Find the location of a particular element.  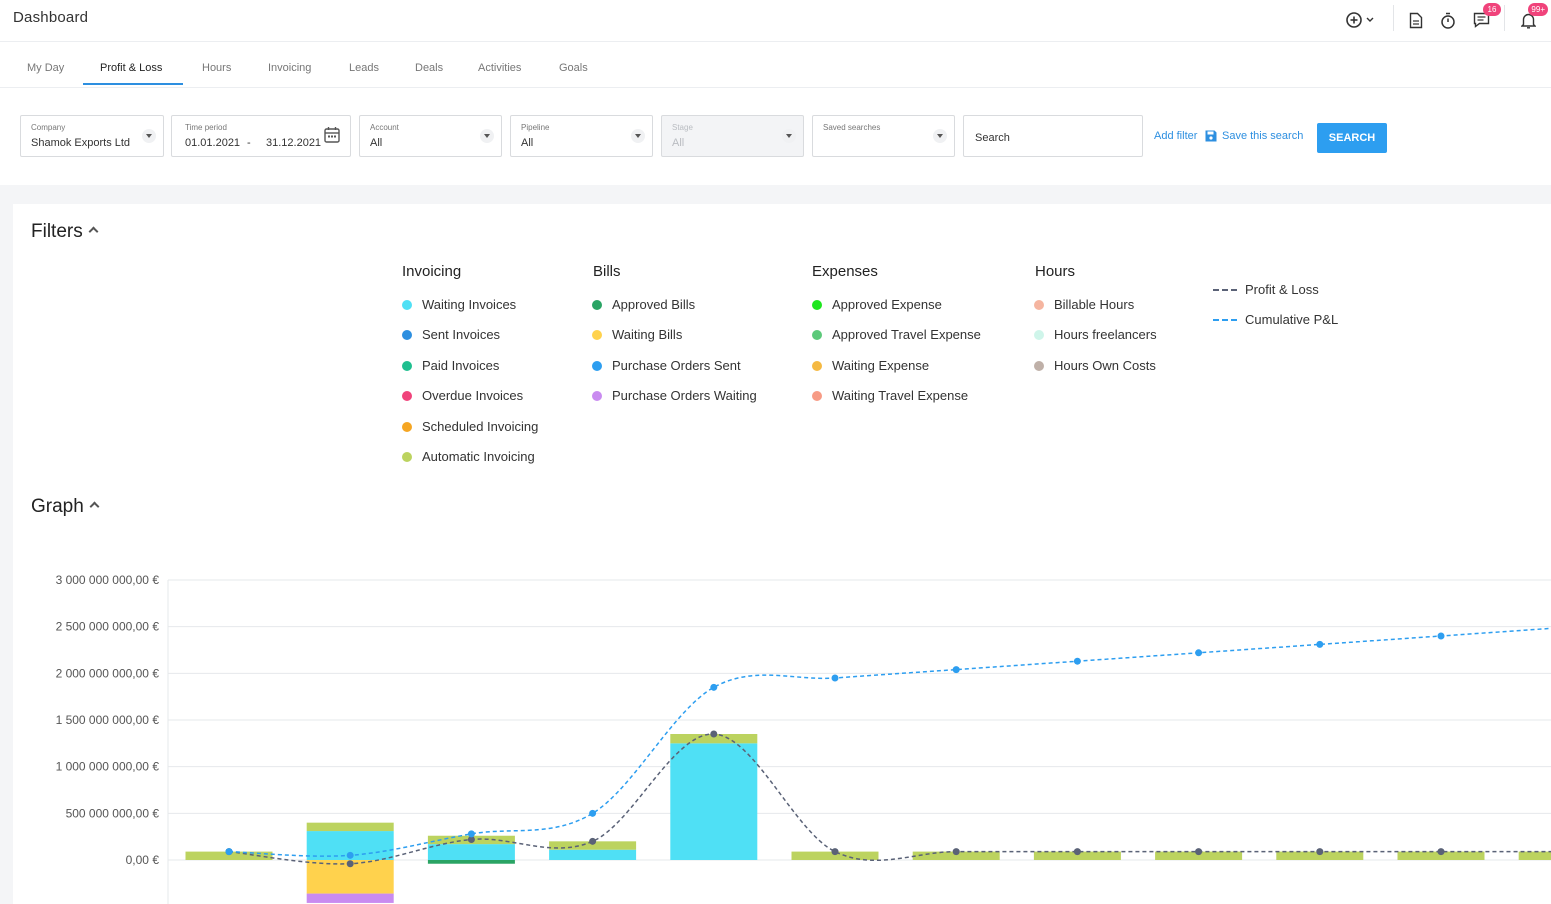

legend-item-cumulative: Cumulative P&L is located at coordinates (1276, 319).